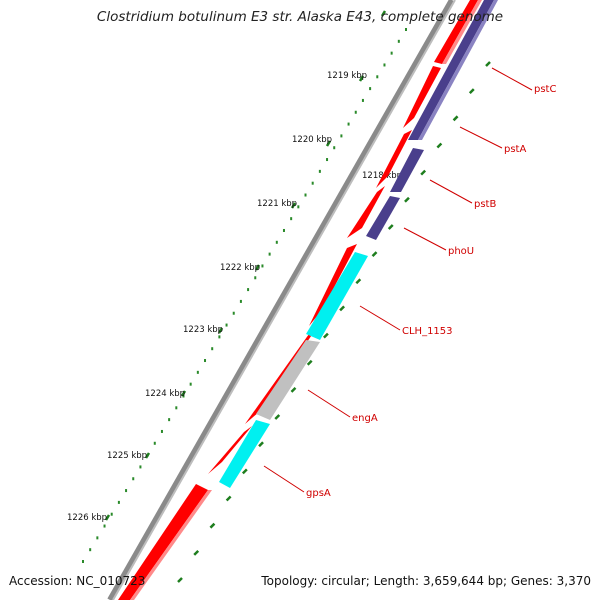 This screenshot has height=600, width=600. What do you see at coordinates (485, 204) in the screenshot?
I see `gene-label: pstB` at bounding box center [485, 204].